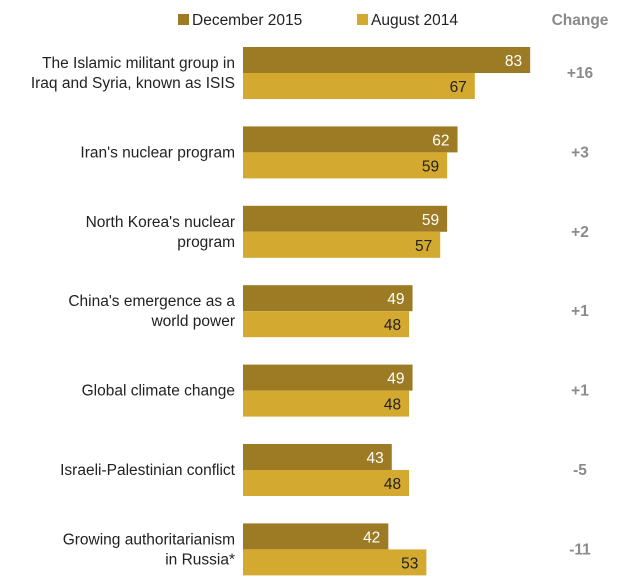  I want to click on data-label: 53, so click(409, 563).